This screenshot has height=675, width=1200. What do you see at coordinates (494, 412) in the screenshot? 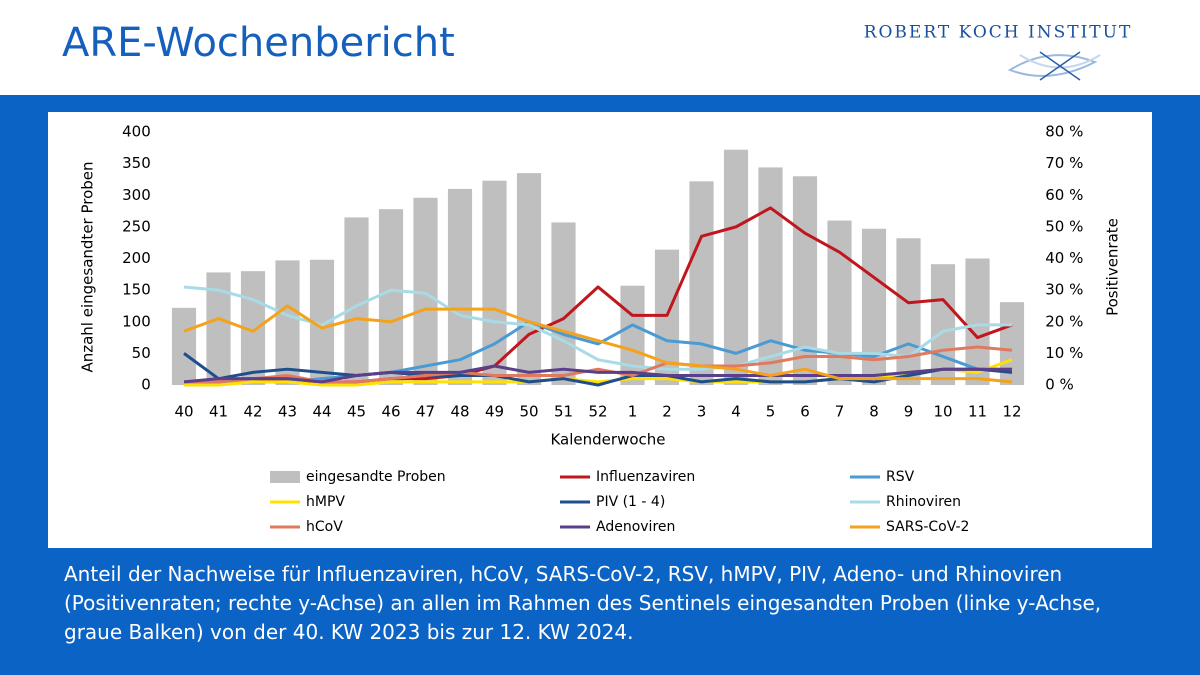
I see `x-tick-label: 49` at bounding box center [494, 412].